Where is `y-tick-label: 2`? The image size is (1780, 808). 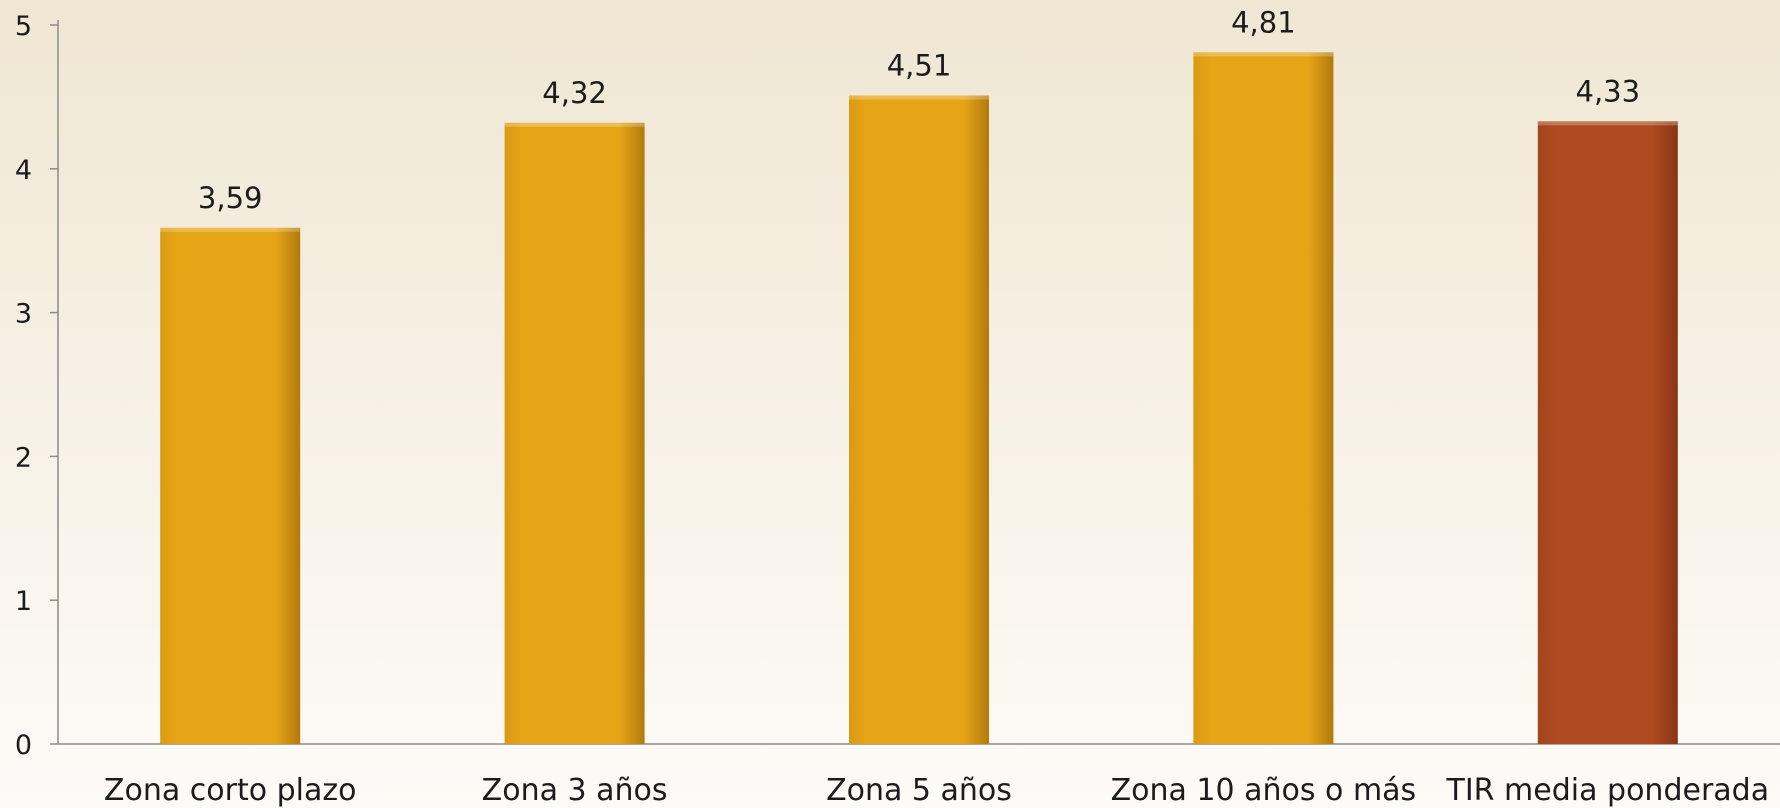
y-tick-label: 2 is located at coordinates (23, 457).